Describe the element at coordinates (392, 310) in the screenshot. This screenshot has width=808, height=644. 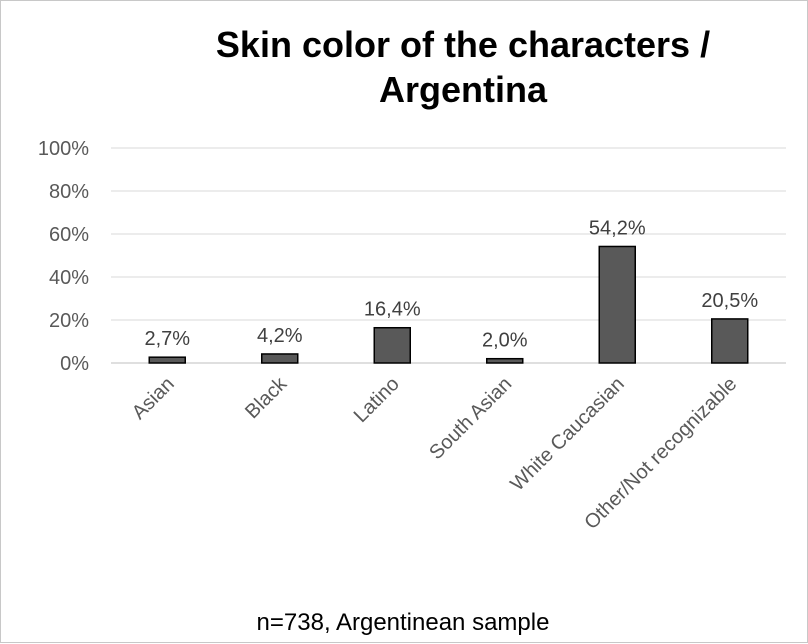
I see `data-label: 16,4%` at that location.